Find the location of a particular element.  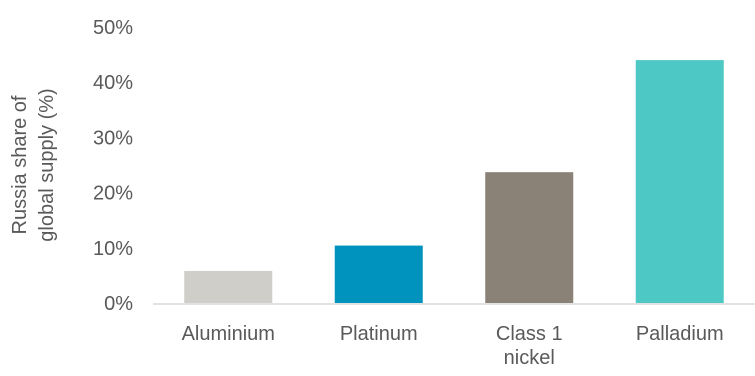

y-tick-label: 0% is located at coordinates (118, 304).